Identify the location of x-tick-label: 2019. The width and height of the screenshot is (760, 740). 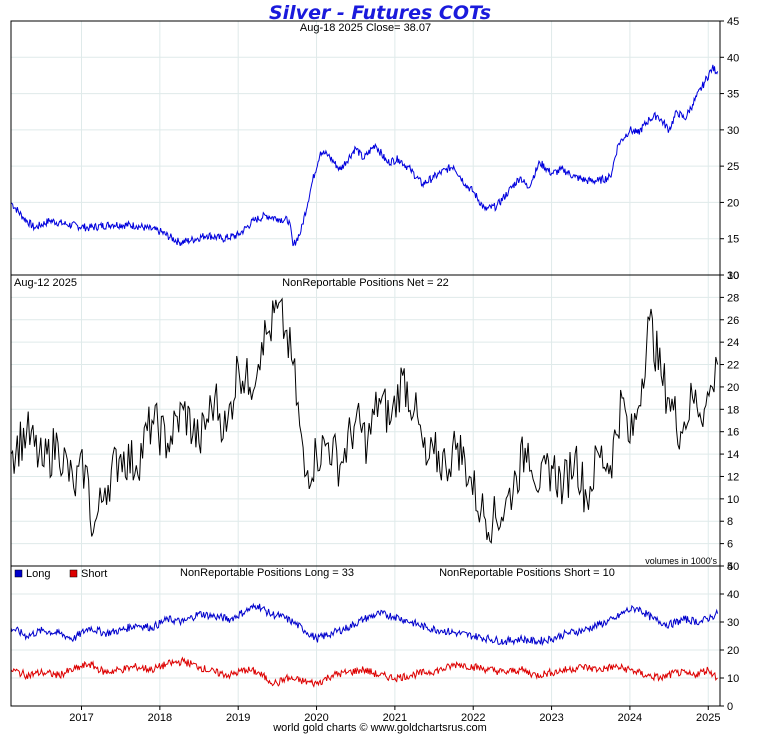
(238, 718).